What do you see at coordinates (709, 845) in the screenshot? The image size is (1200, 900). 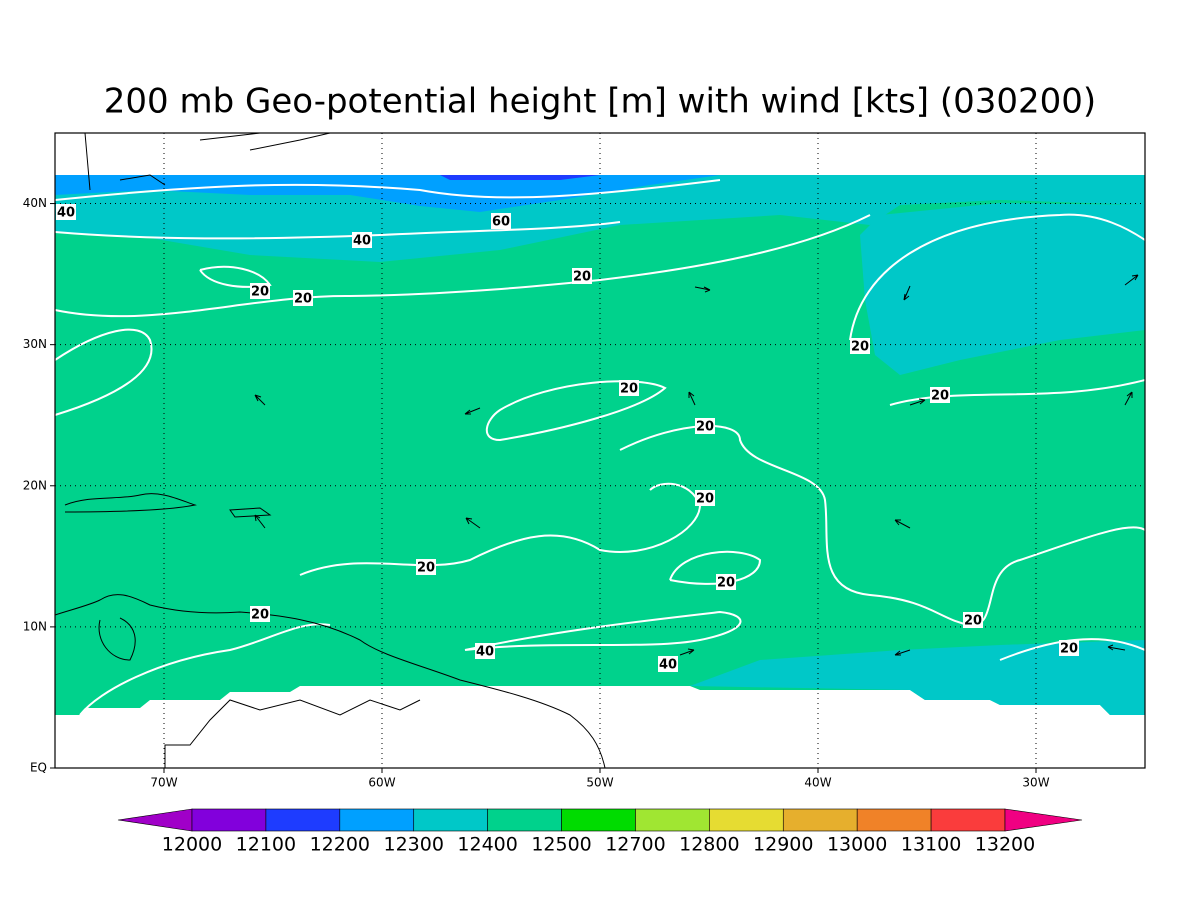 I see `colorbar-label: 12800` at bounding box center [709, 845].